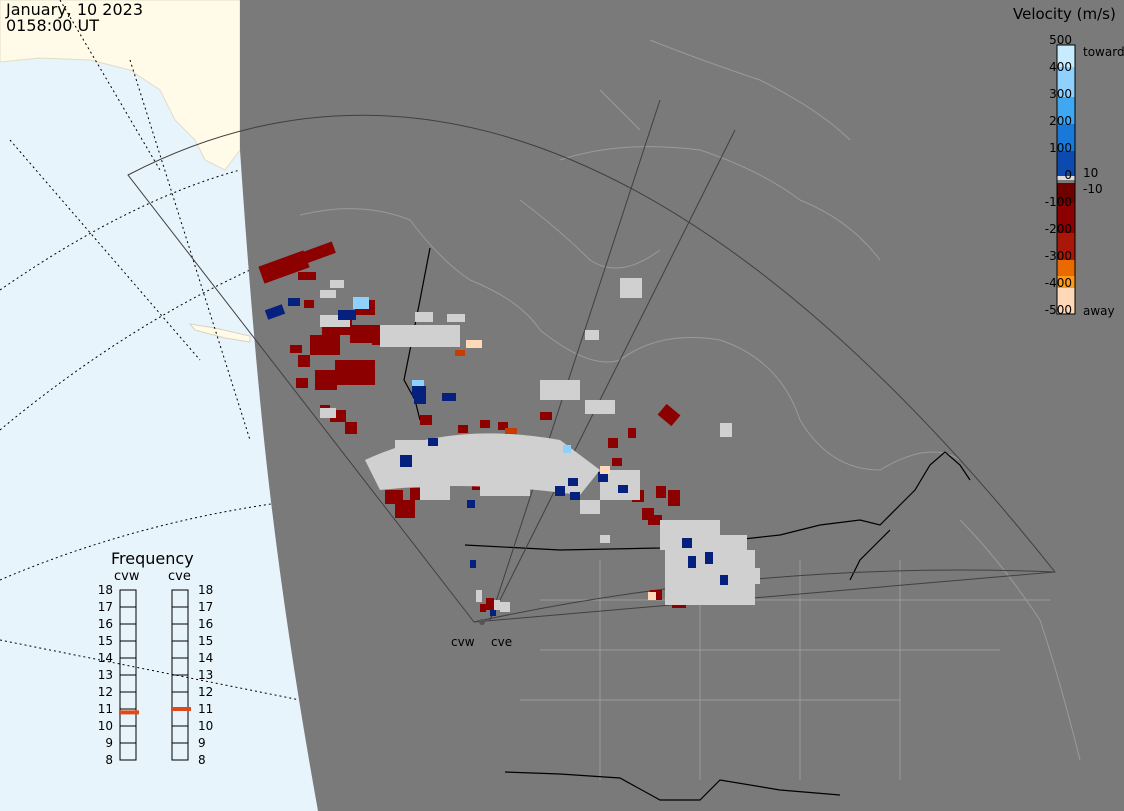 The width and height of the screenshot is (1124, 811). What do you see at coordinates (179, 576) in the screenshot?
I see `freq-radar-label-cve: cve` at bounding box center [179, 576].